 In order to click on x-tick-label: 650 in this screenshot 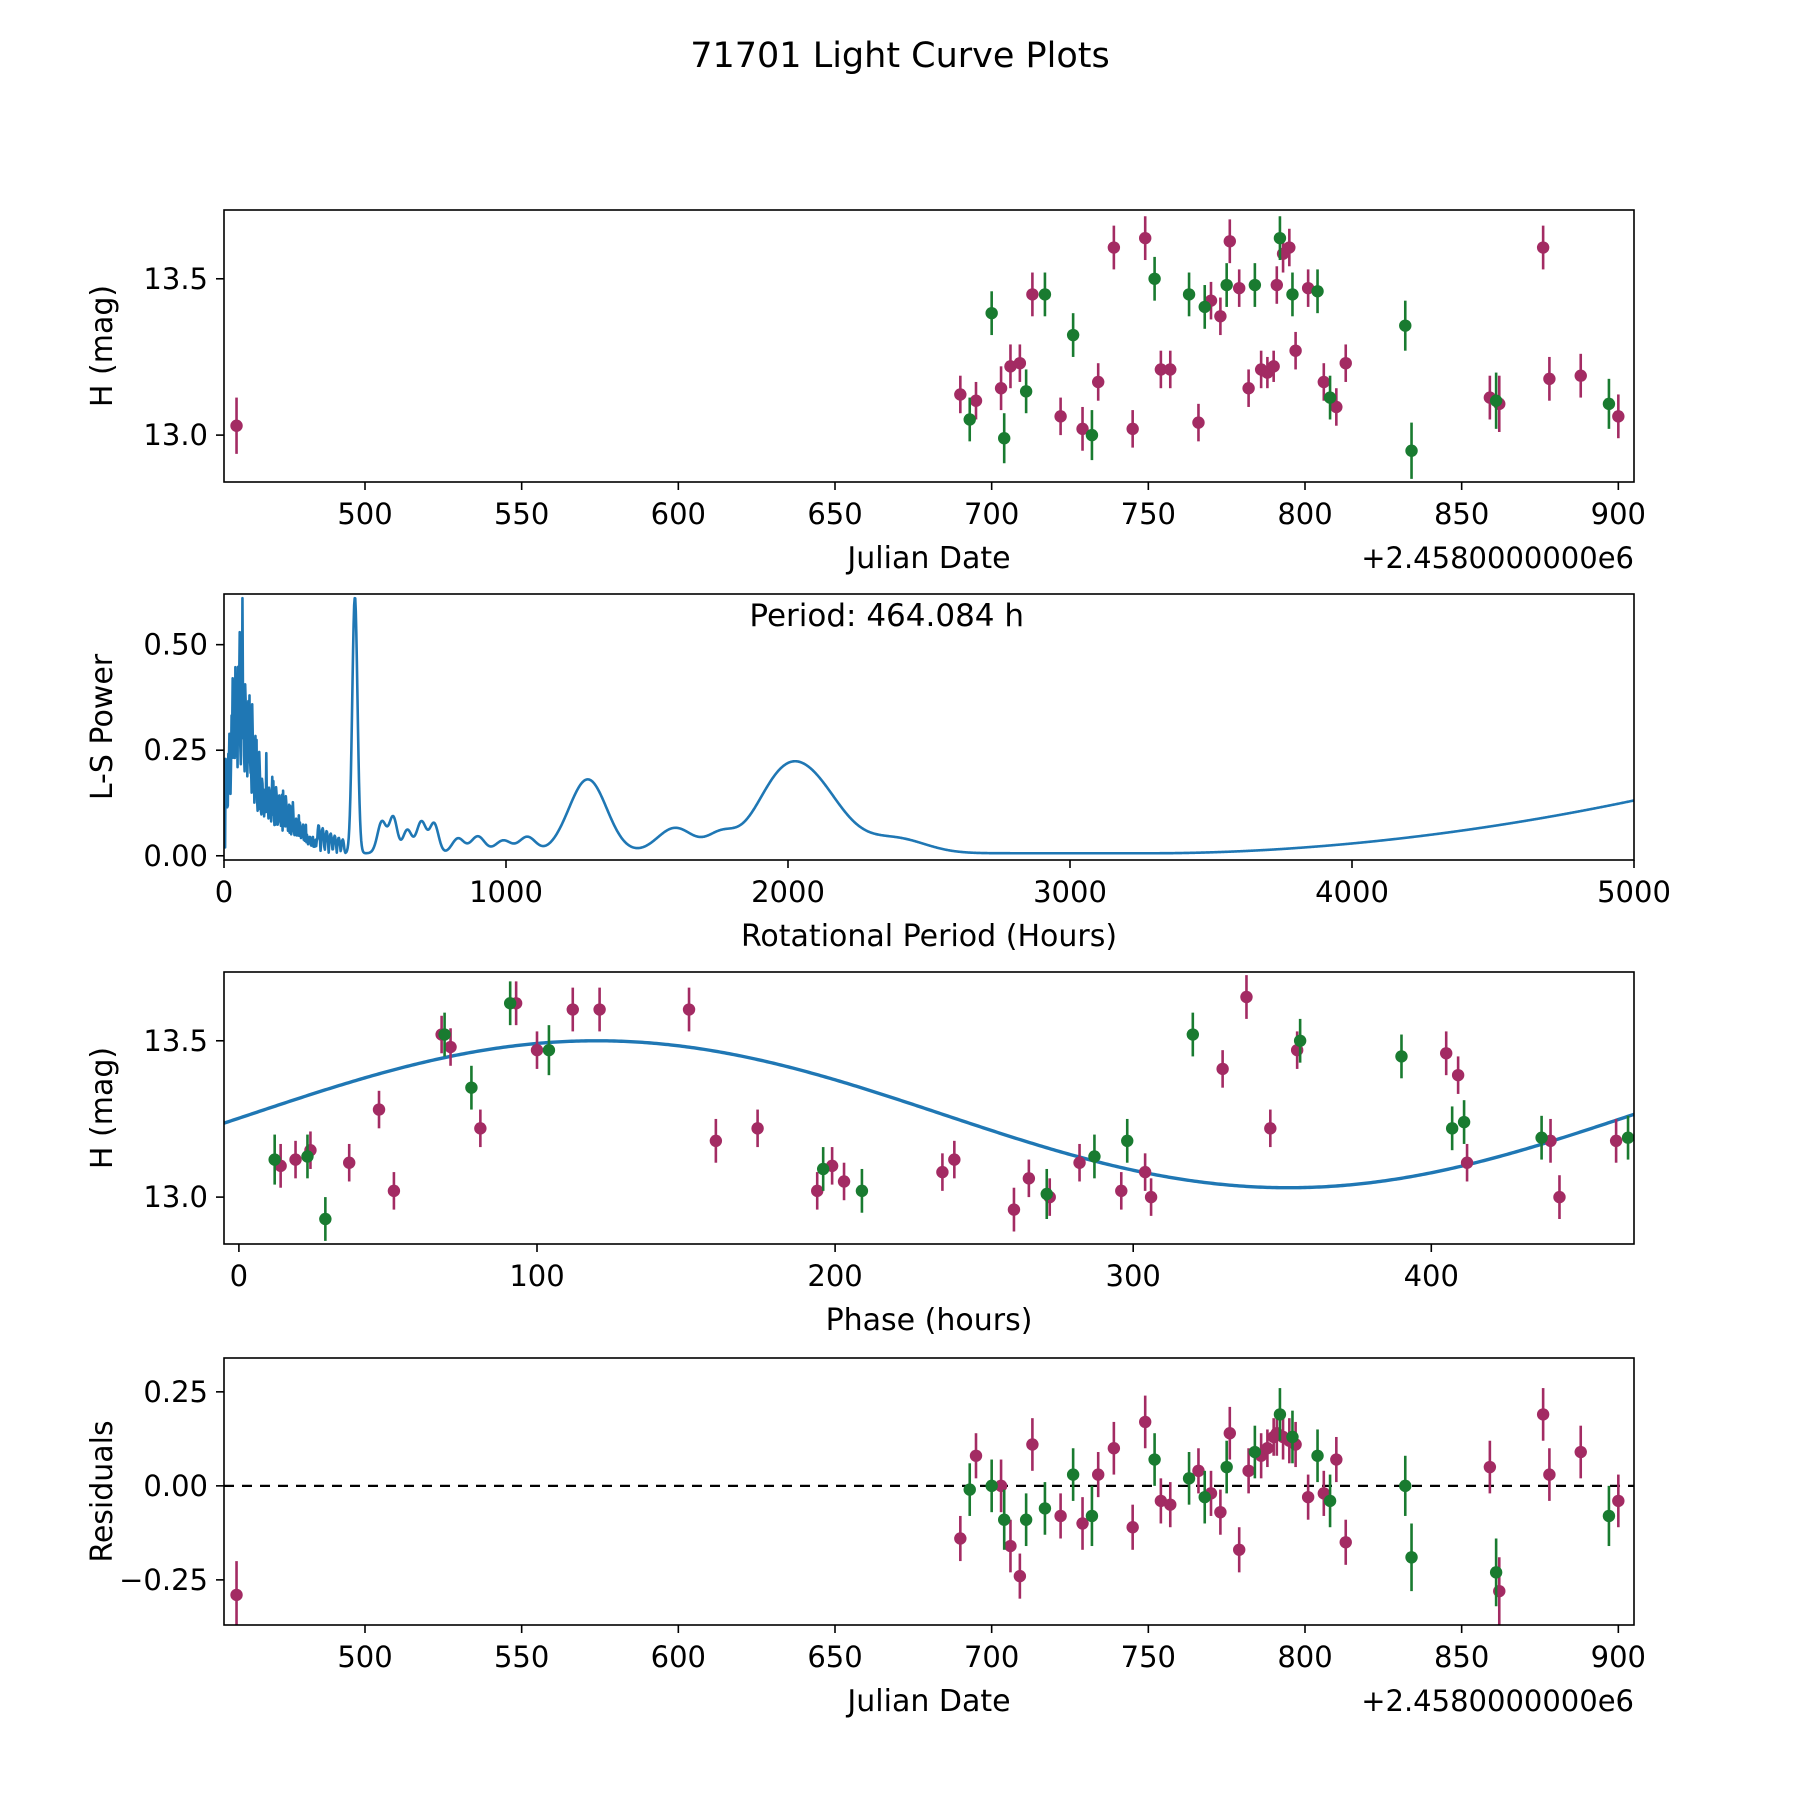, I will do `click(834, 514)`.